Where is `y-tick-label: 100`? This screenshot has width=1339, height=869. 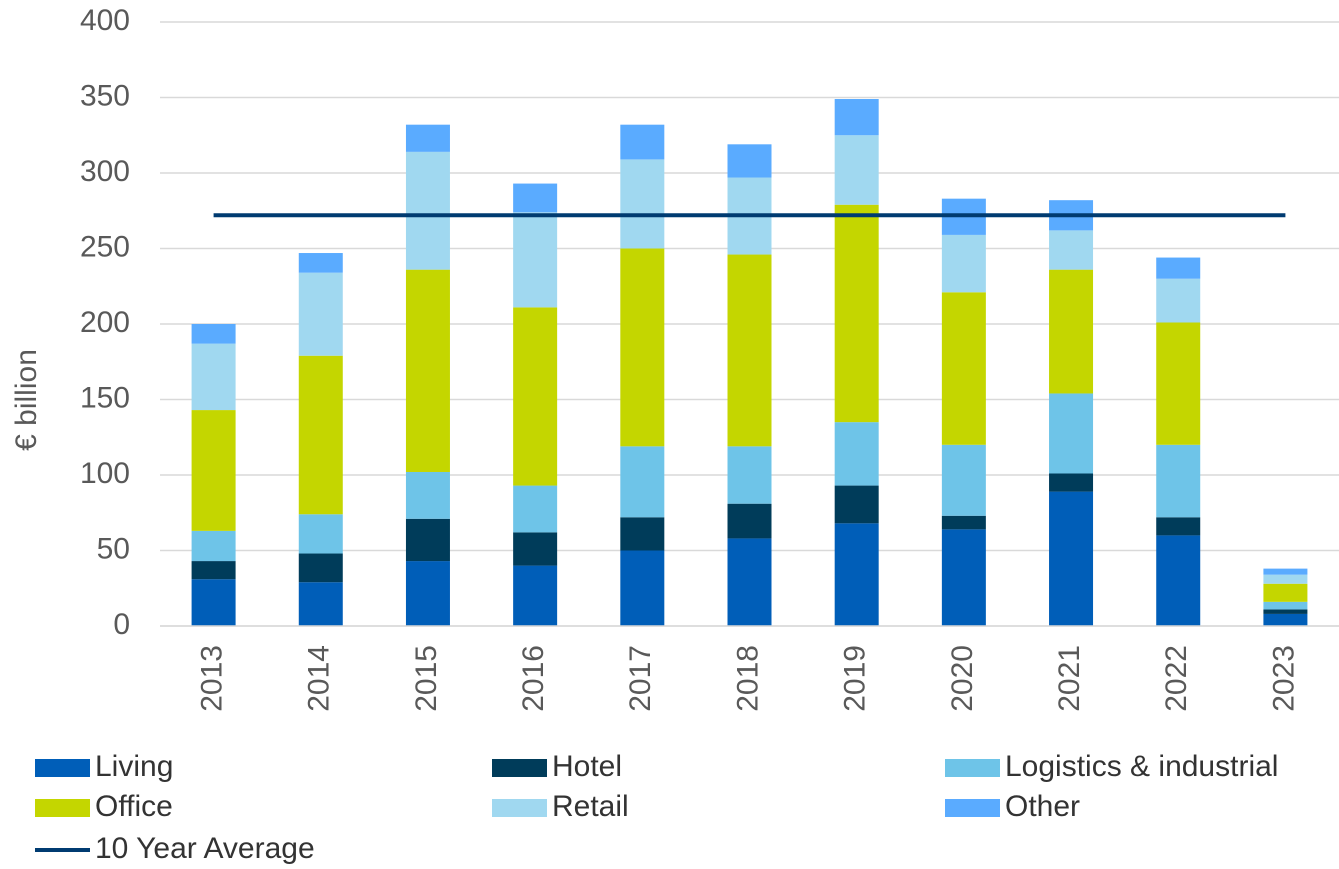 y-tick-label: 100 is located at coordinates (105, 473).